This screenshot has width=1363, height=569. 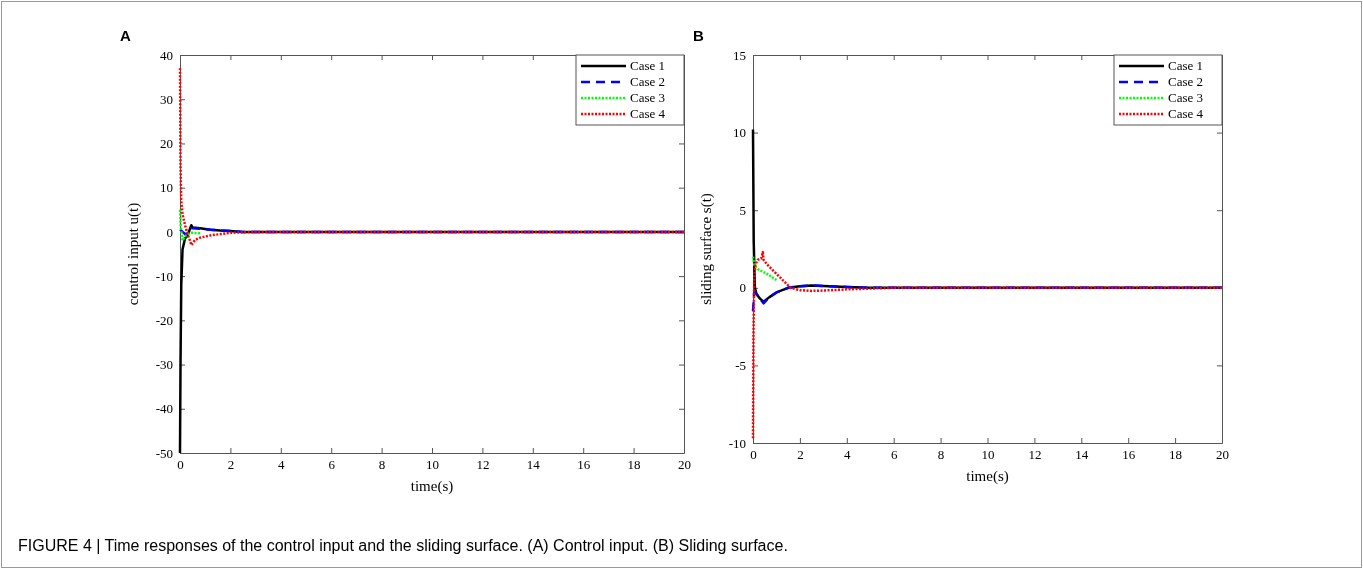 What do you see at coordinates (403, 545) in the screenshot?
I see `caption: FIGURE 4 | Time responses of the control input and the sliding surface. (A) Control input. (B) Sliding surface.` at bounding box center [403, 545].